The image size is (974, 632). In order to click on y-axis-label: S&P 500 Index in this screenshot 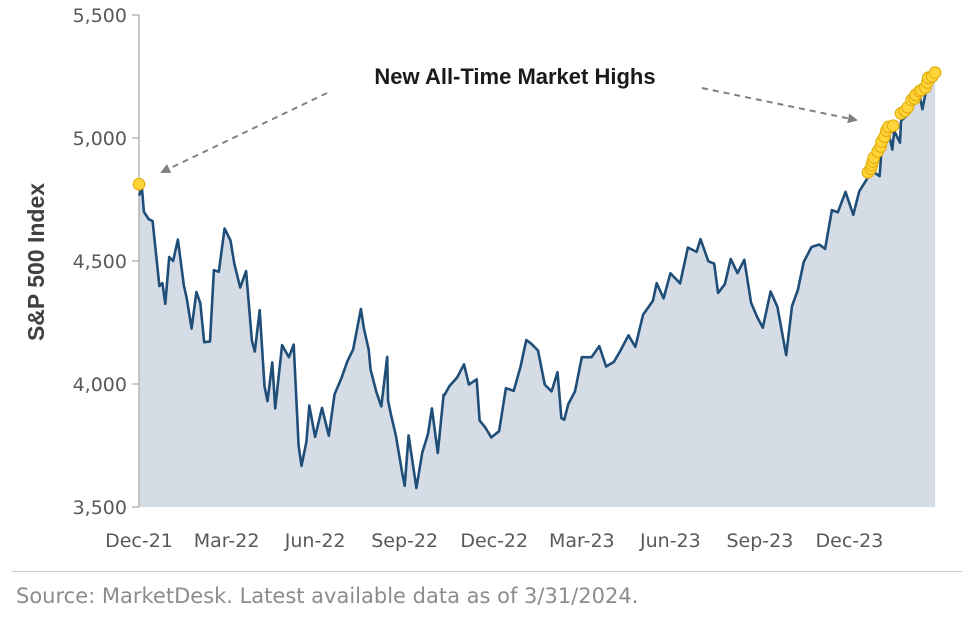, I will do `click(36, 262)`.